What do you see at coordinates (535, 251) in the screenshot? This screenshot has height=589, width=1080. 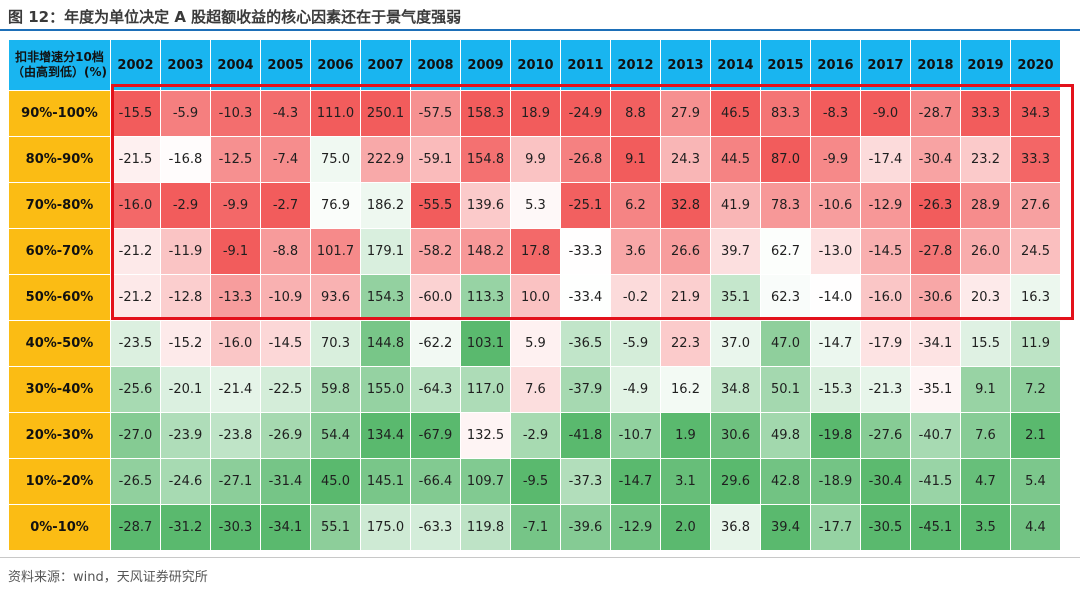 I see `heatmap-cell: 17.8` at bounding box center [535, 251].